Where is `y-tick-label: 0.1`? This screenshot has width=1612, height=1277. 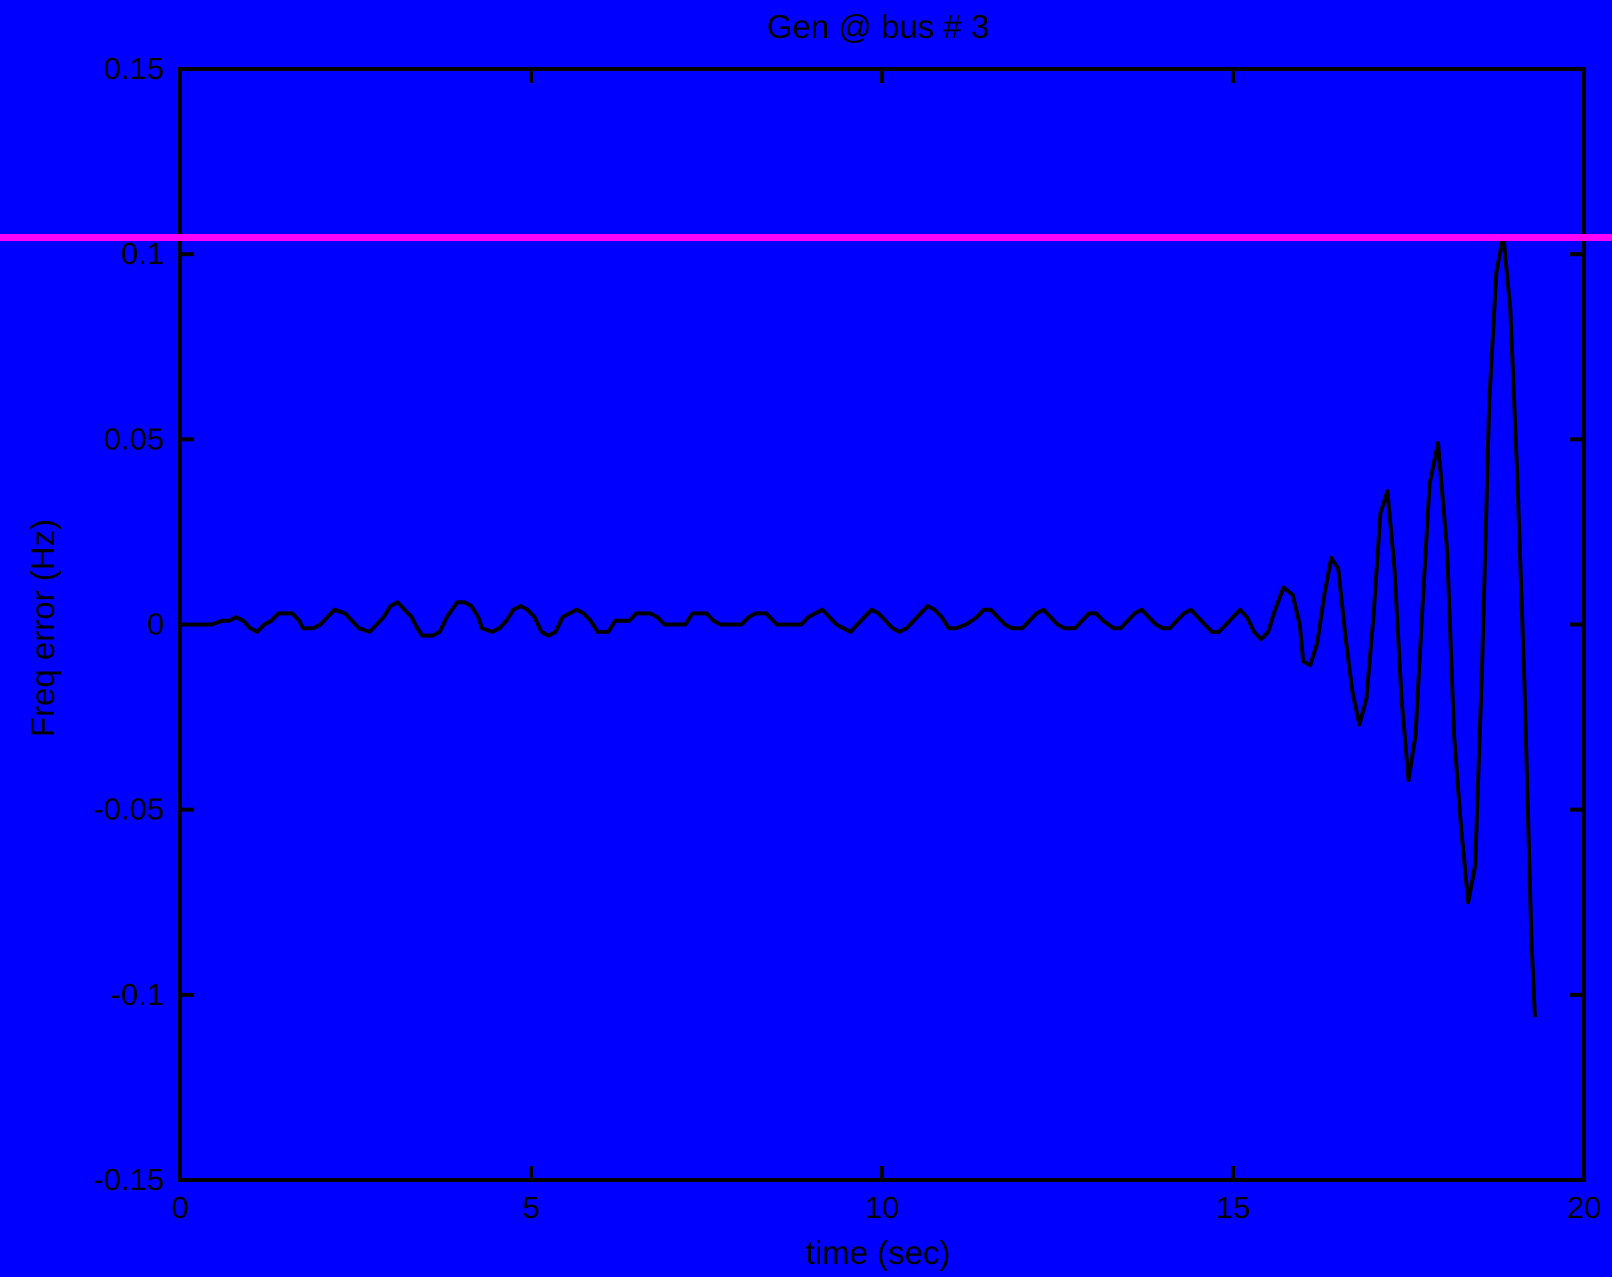 y-tick-label: 0.1 is located at coordinates (142, 253).